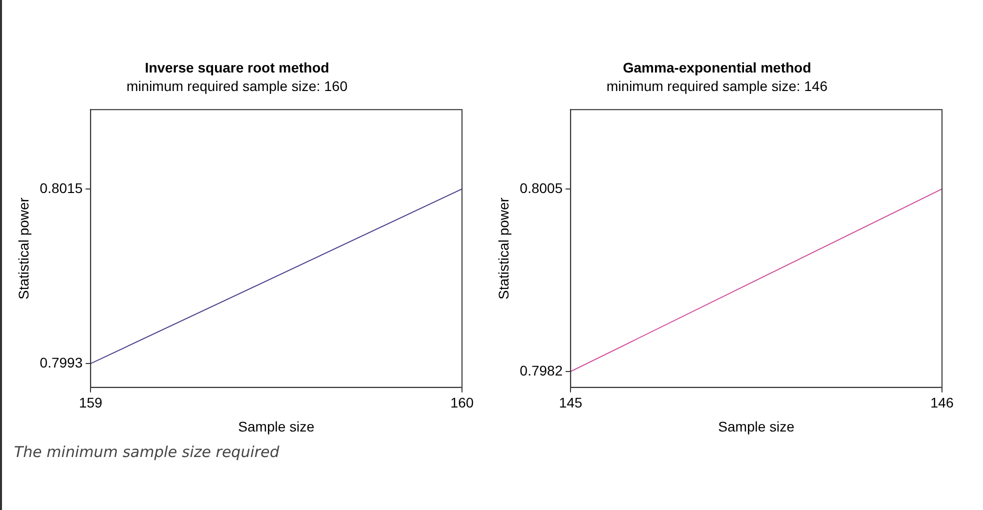 The width and height of the screenshot is (983, 510). Describe the element at coordinates (90, 402) in the screenshot. I see `x-tick-label: 159` at that location.